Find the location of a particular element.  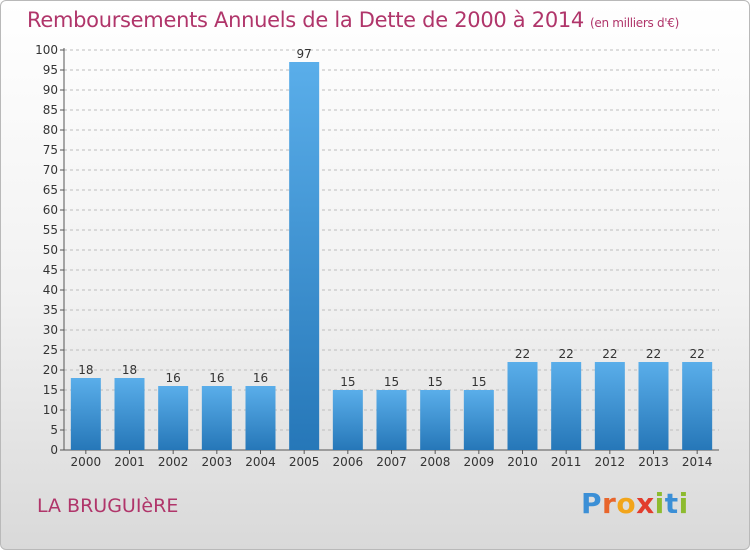

x-tick-label-2006: 2006 is located at coordinates (348, 462).